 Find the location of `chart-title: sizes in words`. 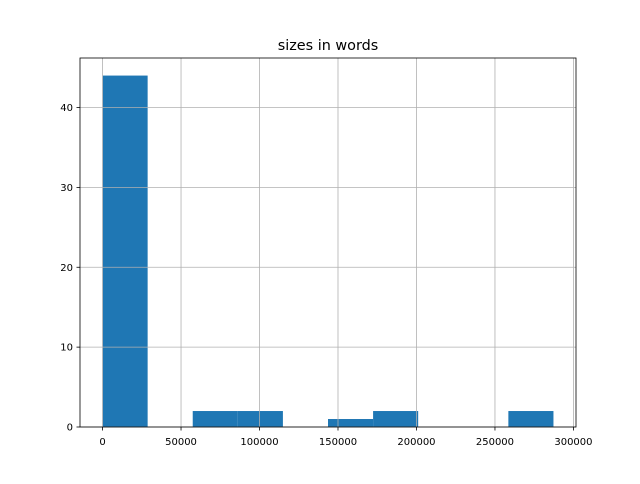

chart-title: sizes in words is located at coordinates (328, 46).